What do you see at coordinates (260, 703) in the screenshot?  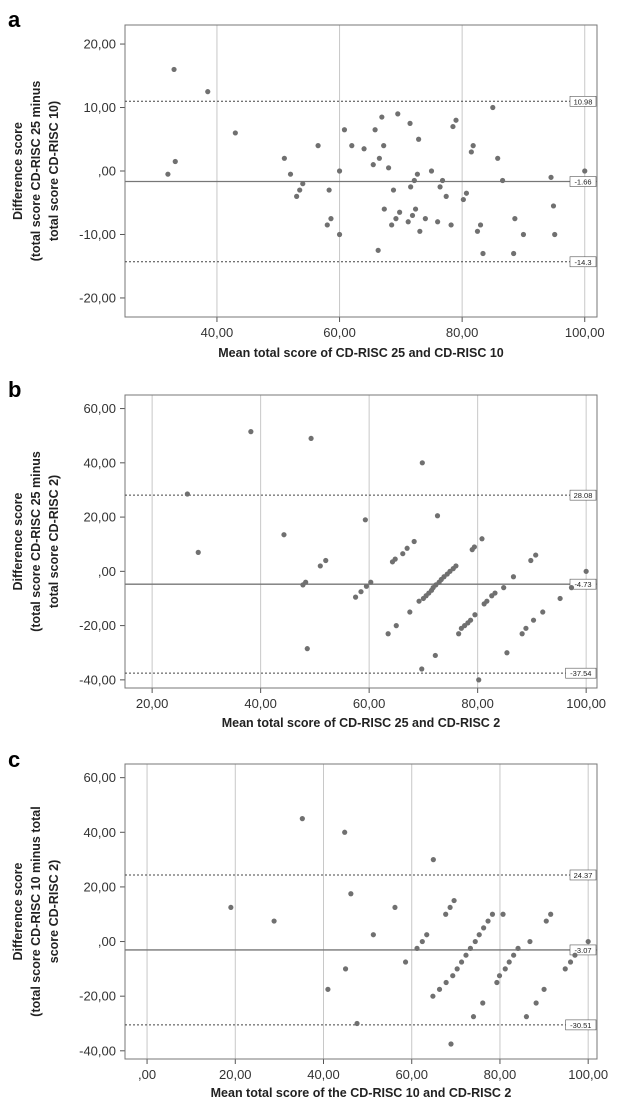 I see `x-tick-label: 40,00` at bounding box center [260, 703].